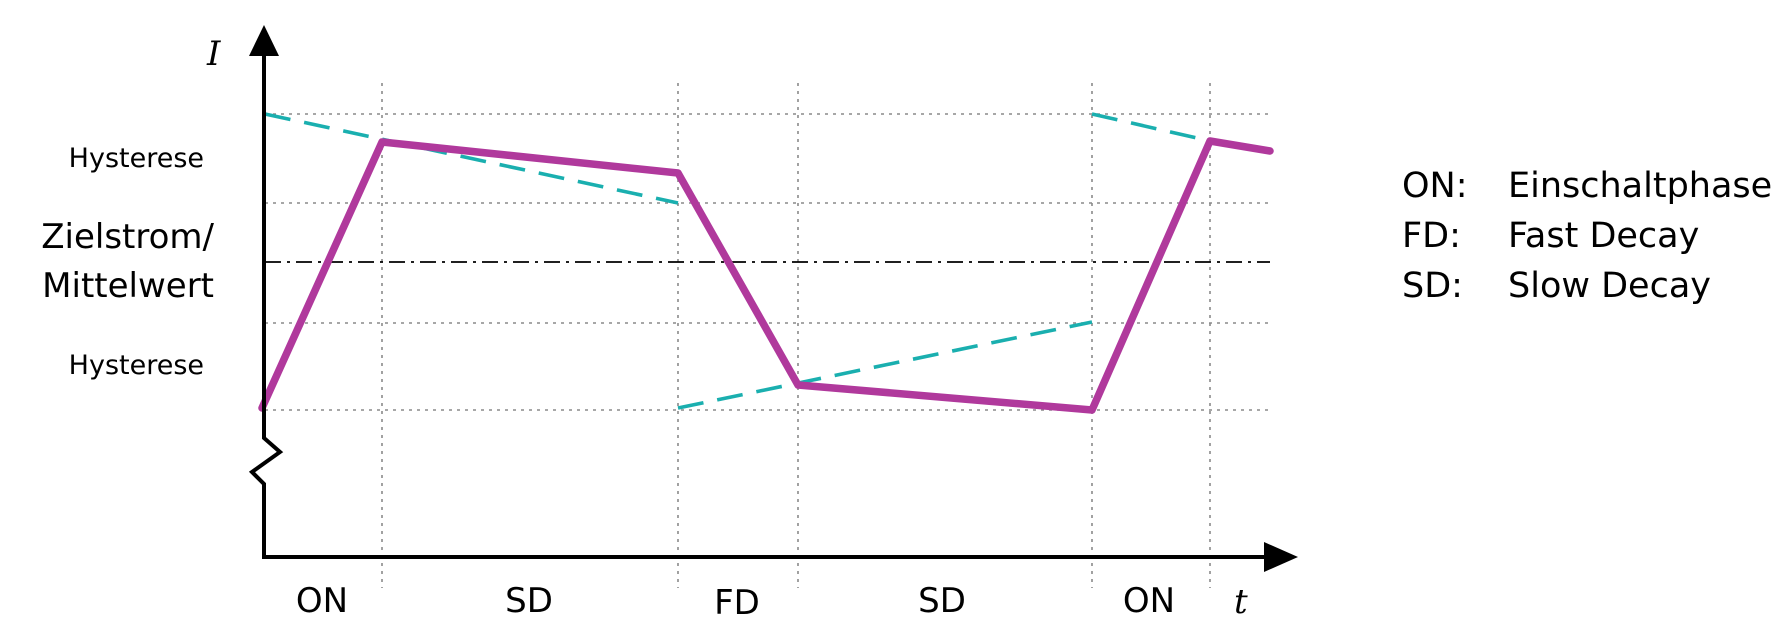 This screenshot has width=1787, height=640. I want to click on phase-label-4: SD, so click(942, 601).